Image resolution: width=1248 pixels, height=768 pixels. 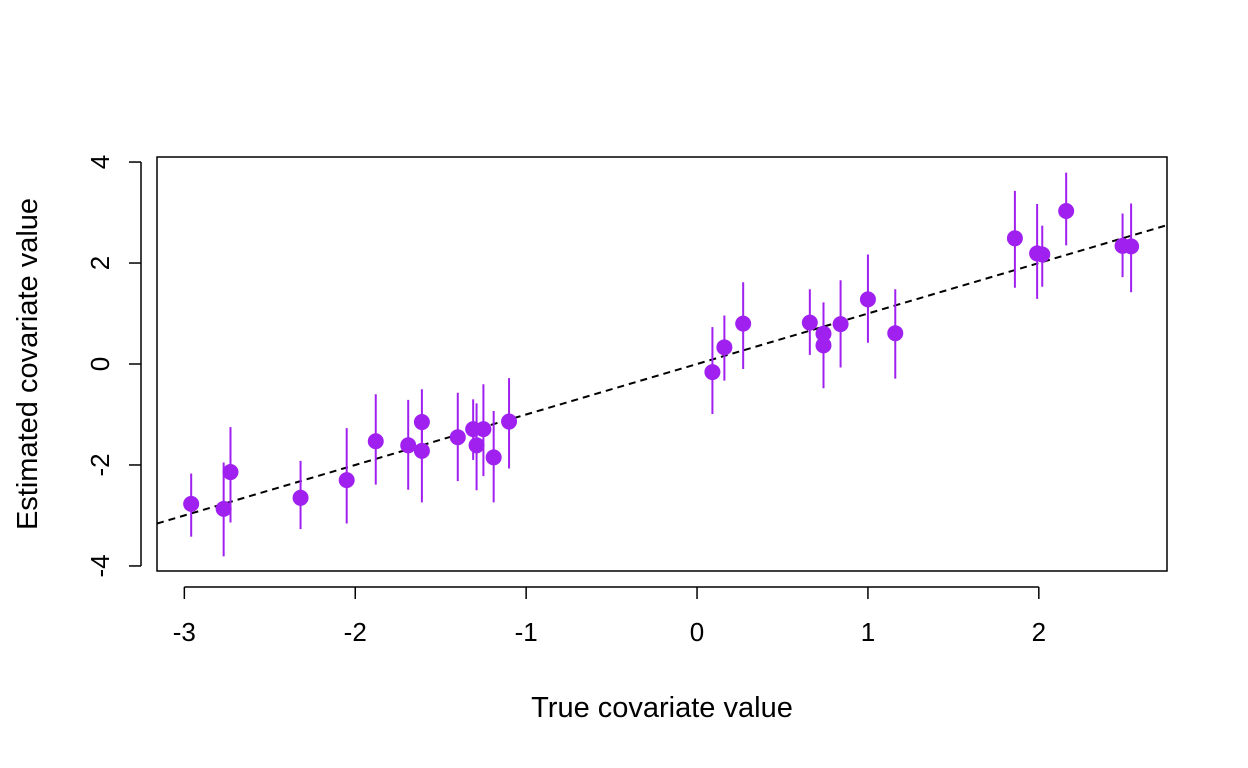 What do you see at coordinates (355, 632) in the screenshot?
I see `x-tick-label: -2` at bounding box center [355, 632].